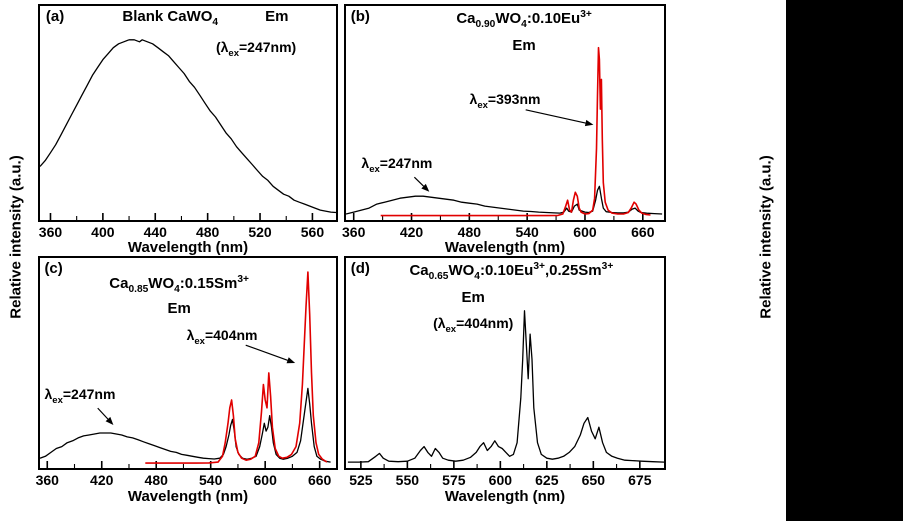  Describe the element at coordinates (397, 164) in the screenshot. I see `annotation-b: λex=247nm` at that location.